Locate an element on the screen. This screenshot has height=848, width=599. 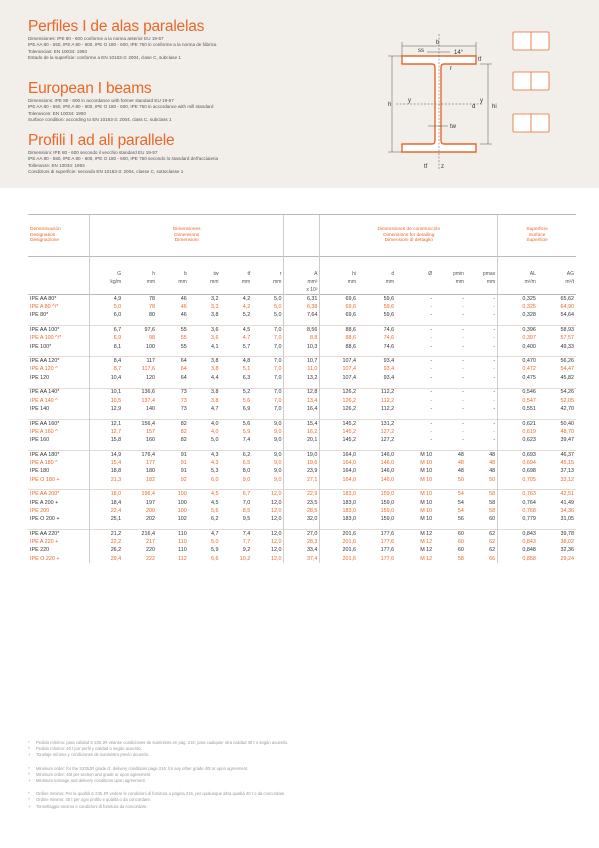
table-cell: 5,0 is located at coordinates (106, 307).